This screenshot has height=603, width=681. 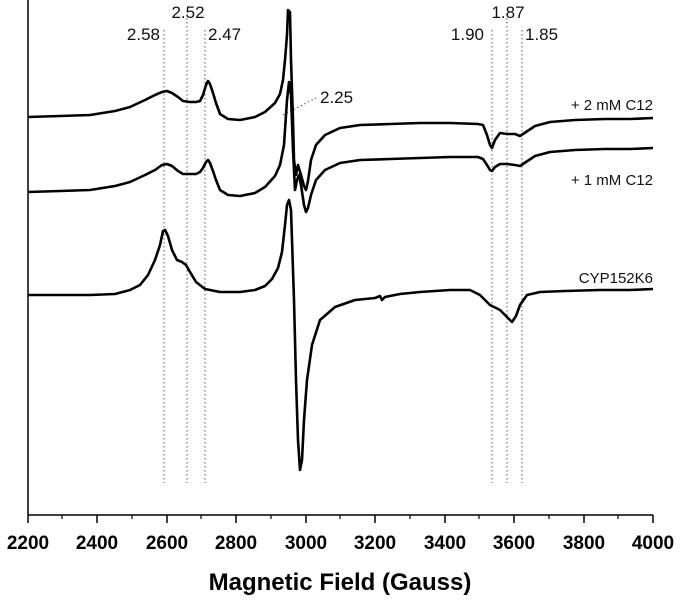 I want to click on g-label-1-85: 1.85, so click(x=541, y=34).